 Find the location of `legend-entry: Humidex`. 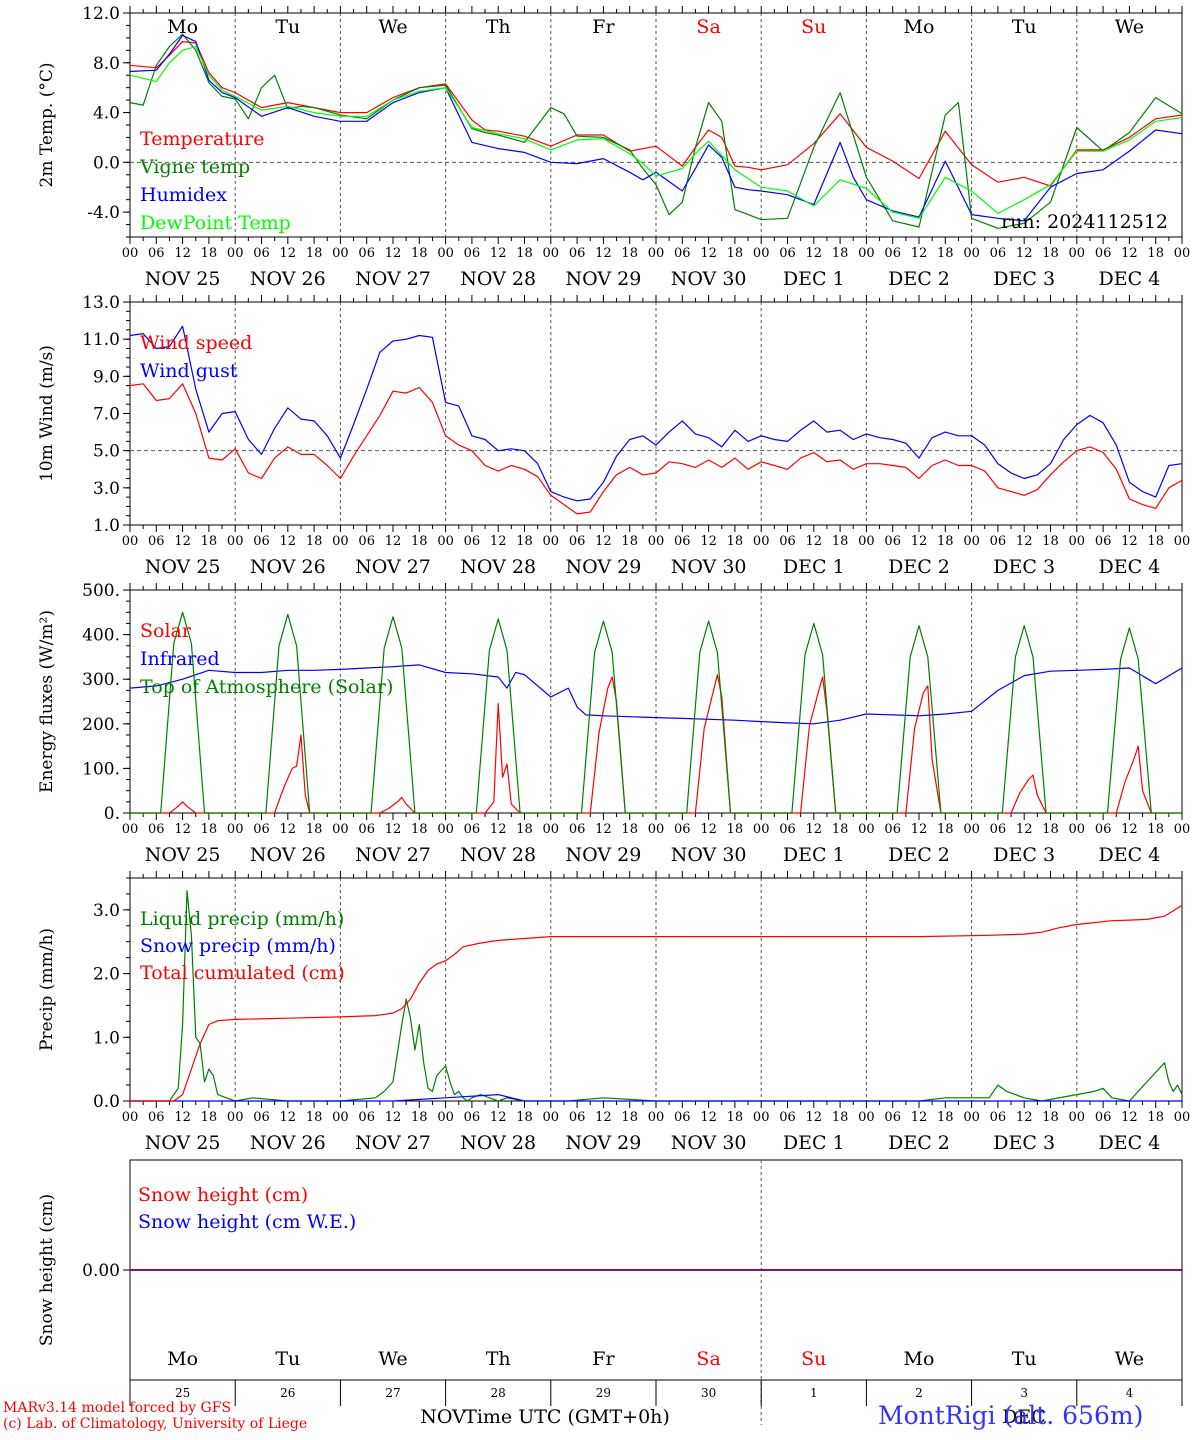

legend-entry: Humidex is located at coordinates (183, 195).